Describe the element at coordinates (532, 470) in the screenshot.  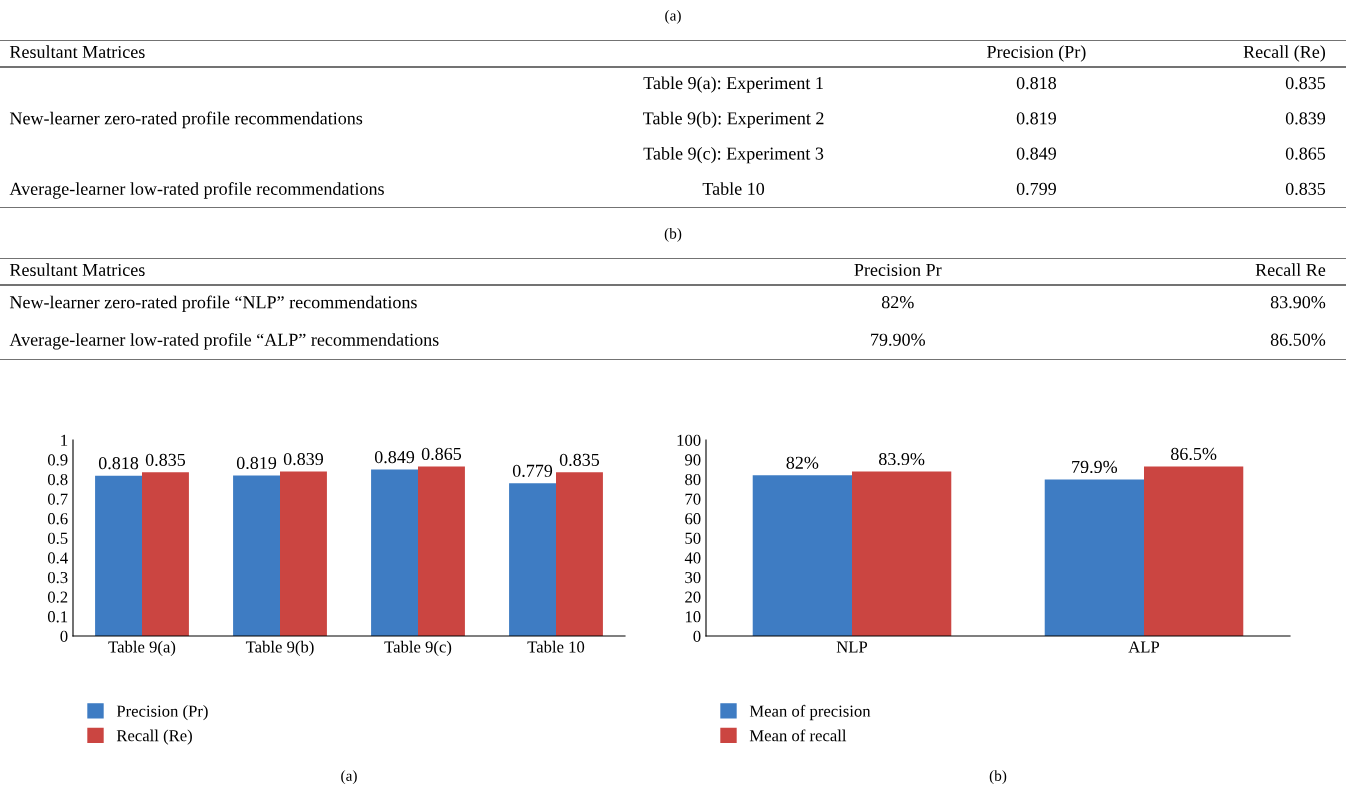
I see `data-label: 0.779` at that location.